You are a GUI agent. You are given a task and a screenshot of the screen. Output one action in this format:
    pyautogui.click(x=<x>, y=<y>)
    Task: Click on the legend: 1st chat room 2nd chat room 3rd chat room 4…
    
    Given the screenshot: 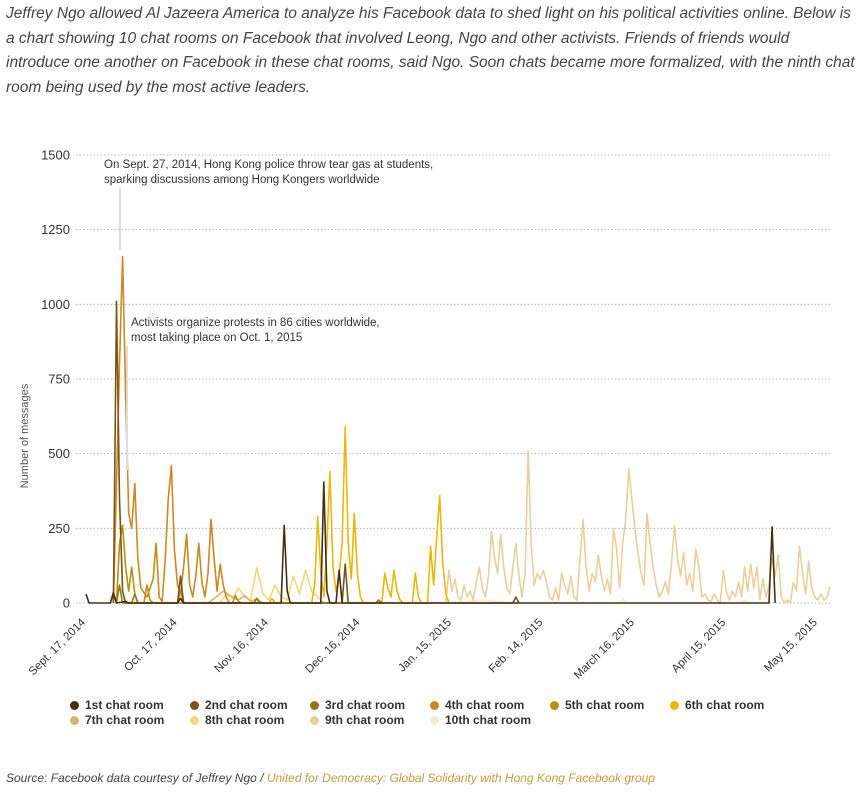 What is the action you would take?
    pyautogui.click(x=446, y=712)
    